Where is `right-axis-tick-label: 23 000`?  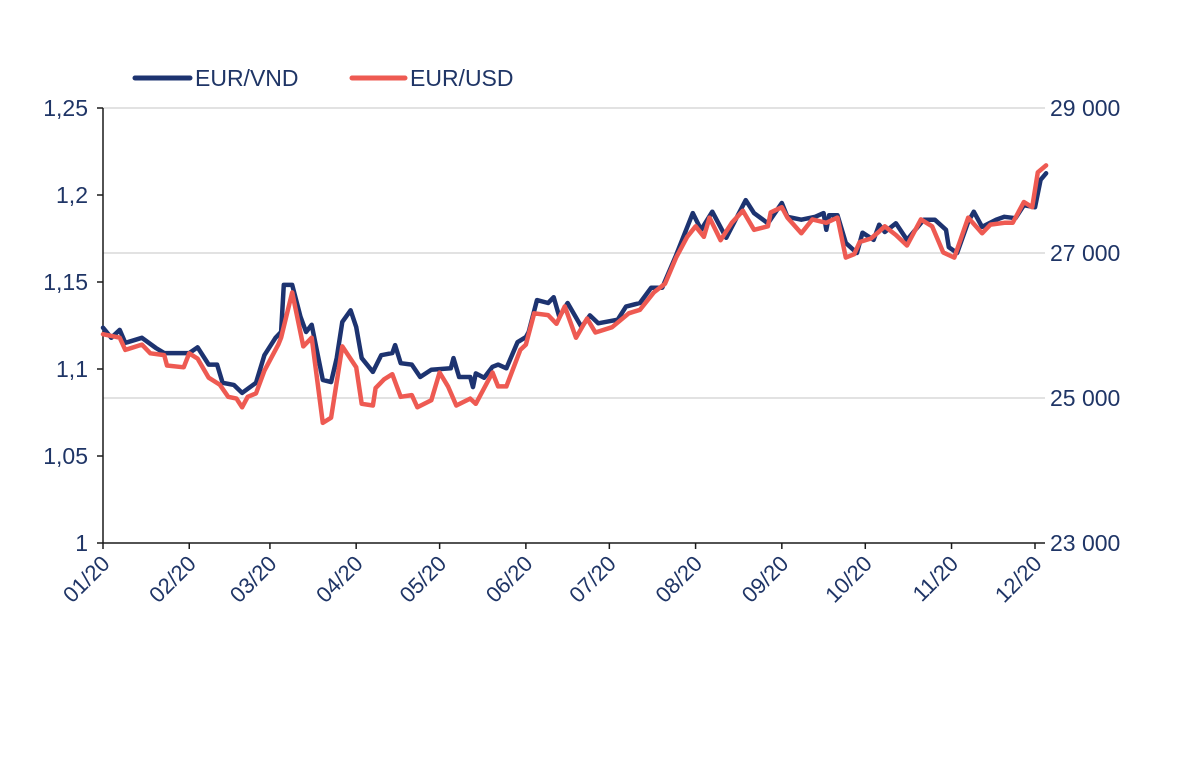 right-axis-tick-label: 23 000 is located at coordinates (1085, 543).